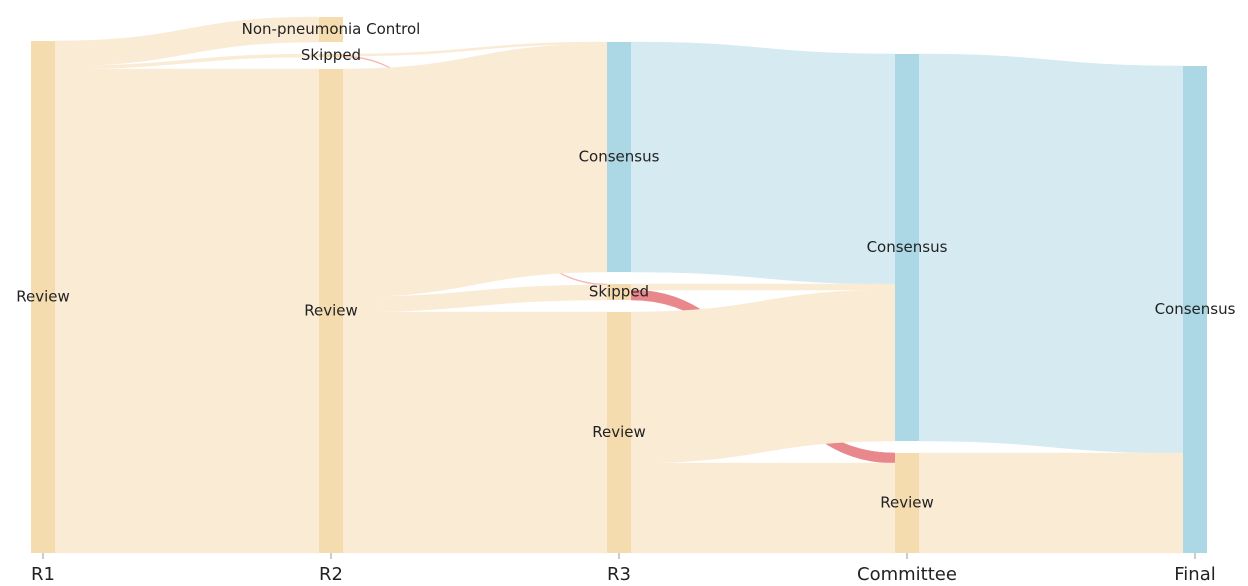  Describe the element at coordinates (907, 574) in the screenshot. I see `stage-label: Committee` at that location.